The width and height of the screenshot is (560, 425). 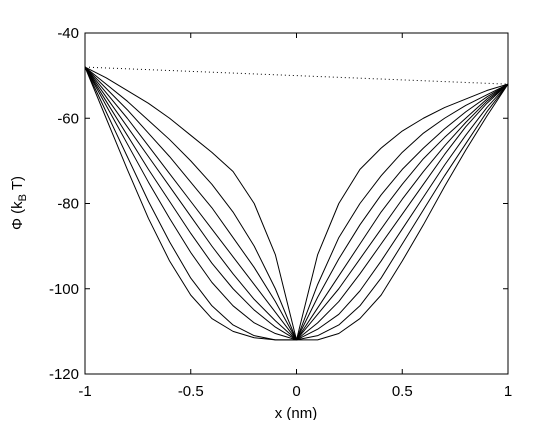 I want to click on y-axis-label: Φ (kB T), so click(x=19, y=203).